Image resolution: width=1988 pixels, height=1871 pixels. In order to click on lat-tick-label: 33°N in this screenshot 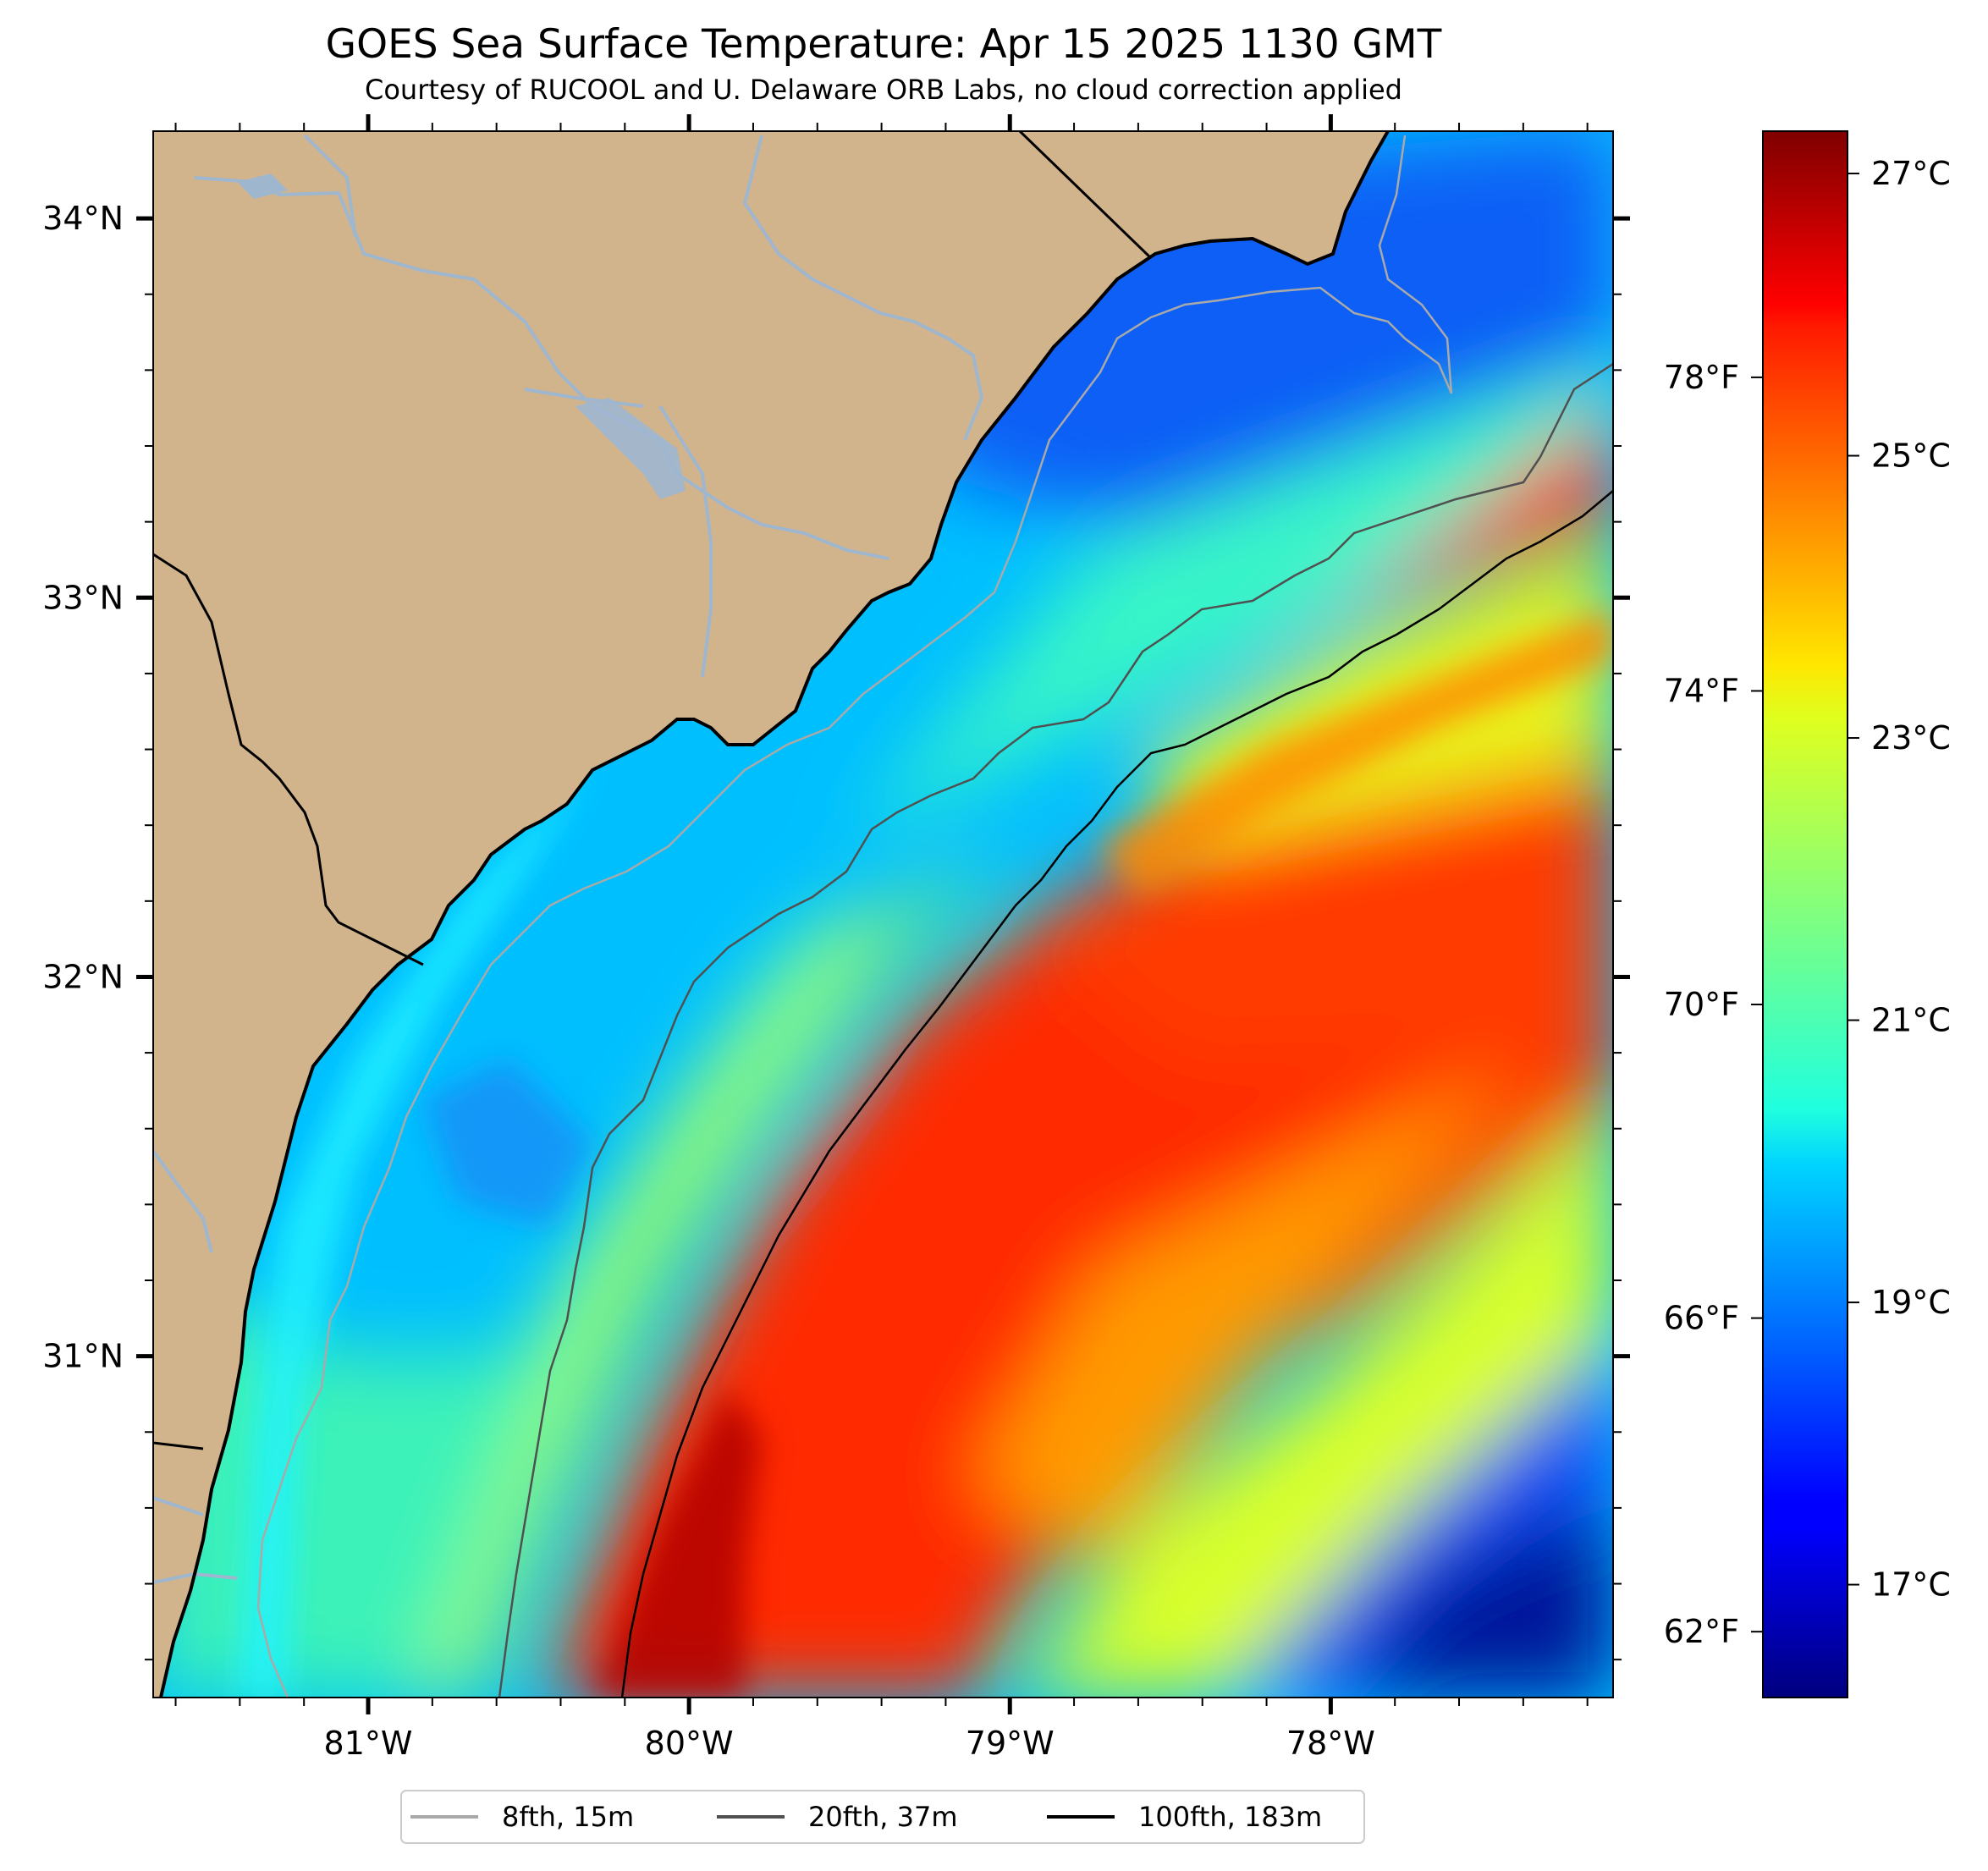, I will do `click(83, 598)`.